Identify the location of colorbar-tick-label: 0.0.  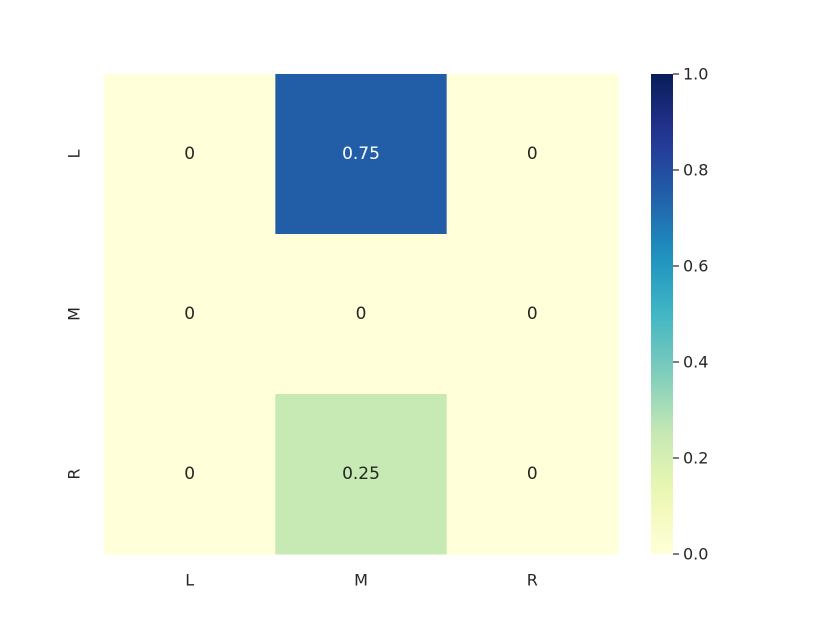
(695, 554).